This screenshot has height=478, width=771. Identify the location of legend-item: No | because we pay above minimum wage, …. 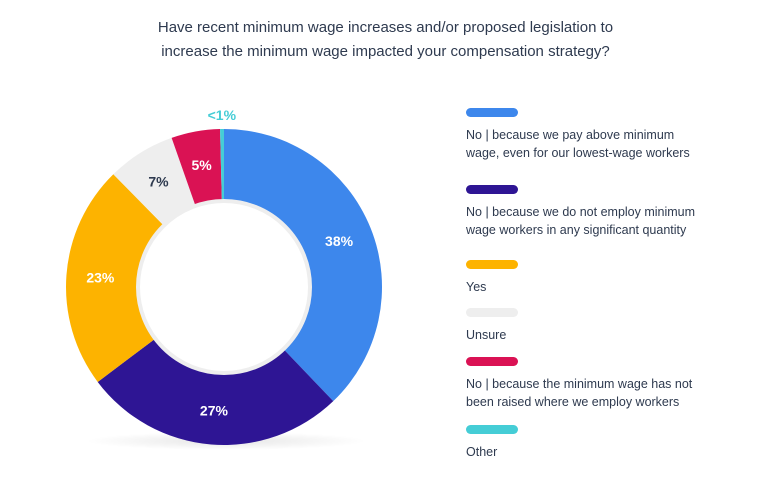
(616, 135).